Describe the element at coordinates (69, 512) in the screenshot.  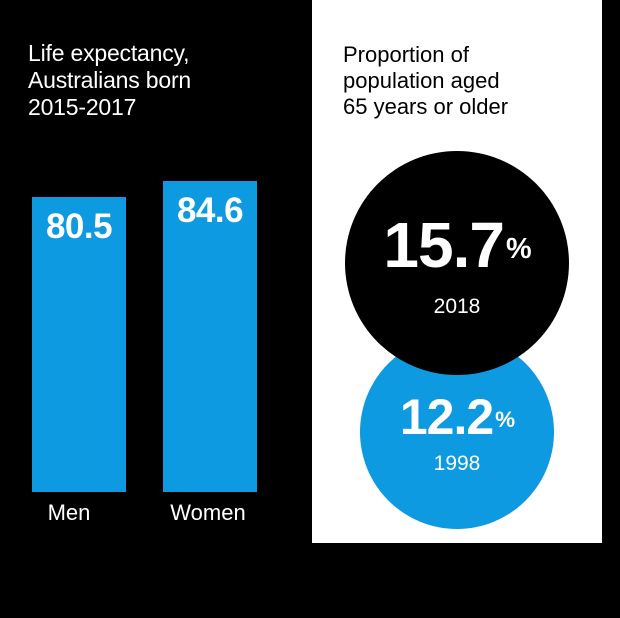
I see `bar-category-label: Men` at that location.